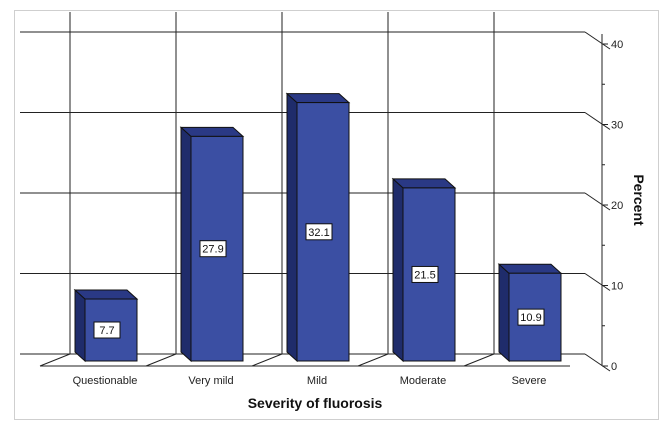  I want to click on bar-very-mild: 27.9, so click(212, 244).